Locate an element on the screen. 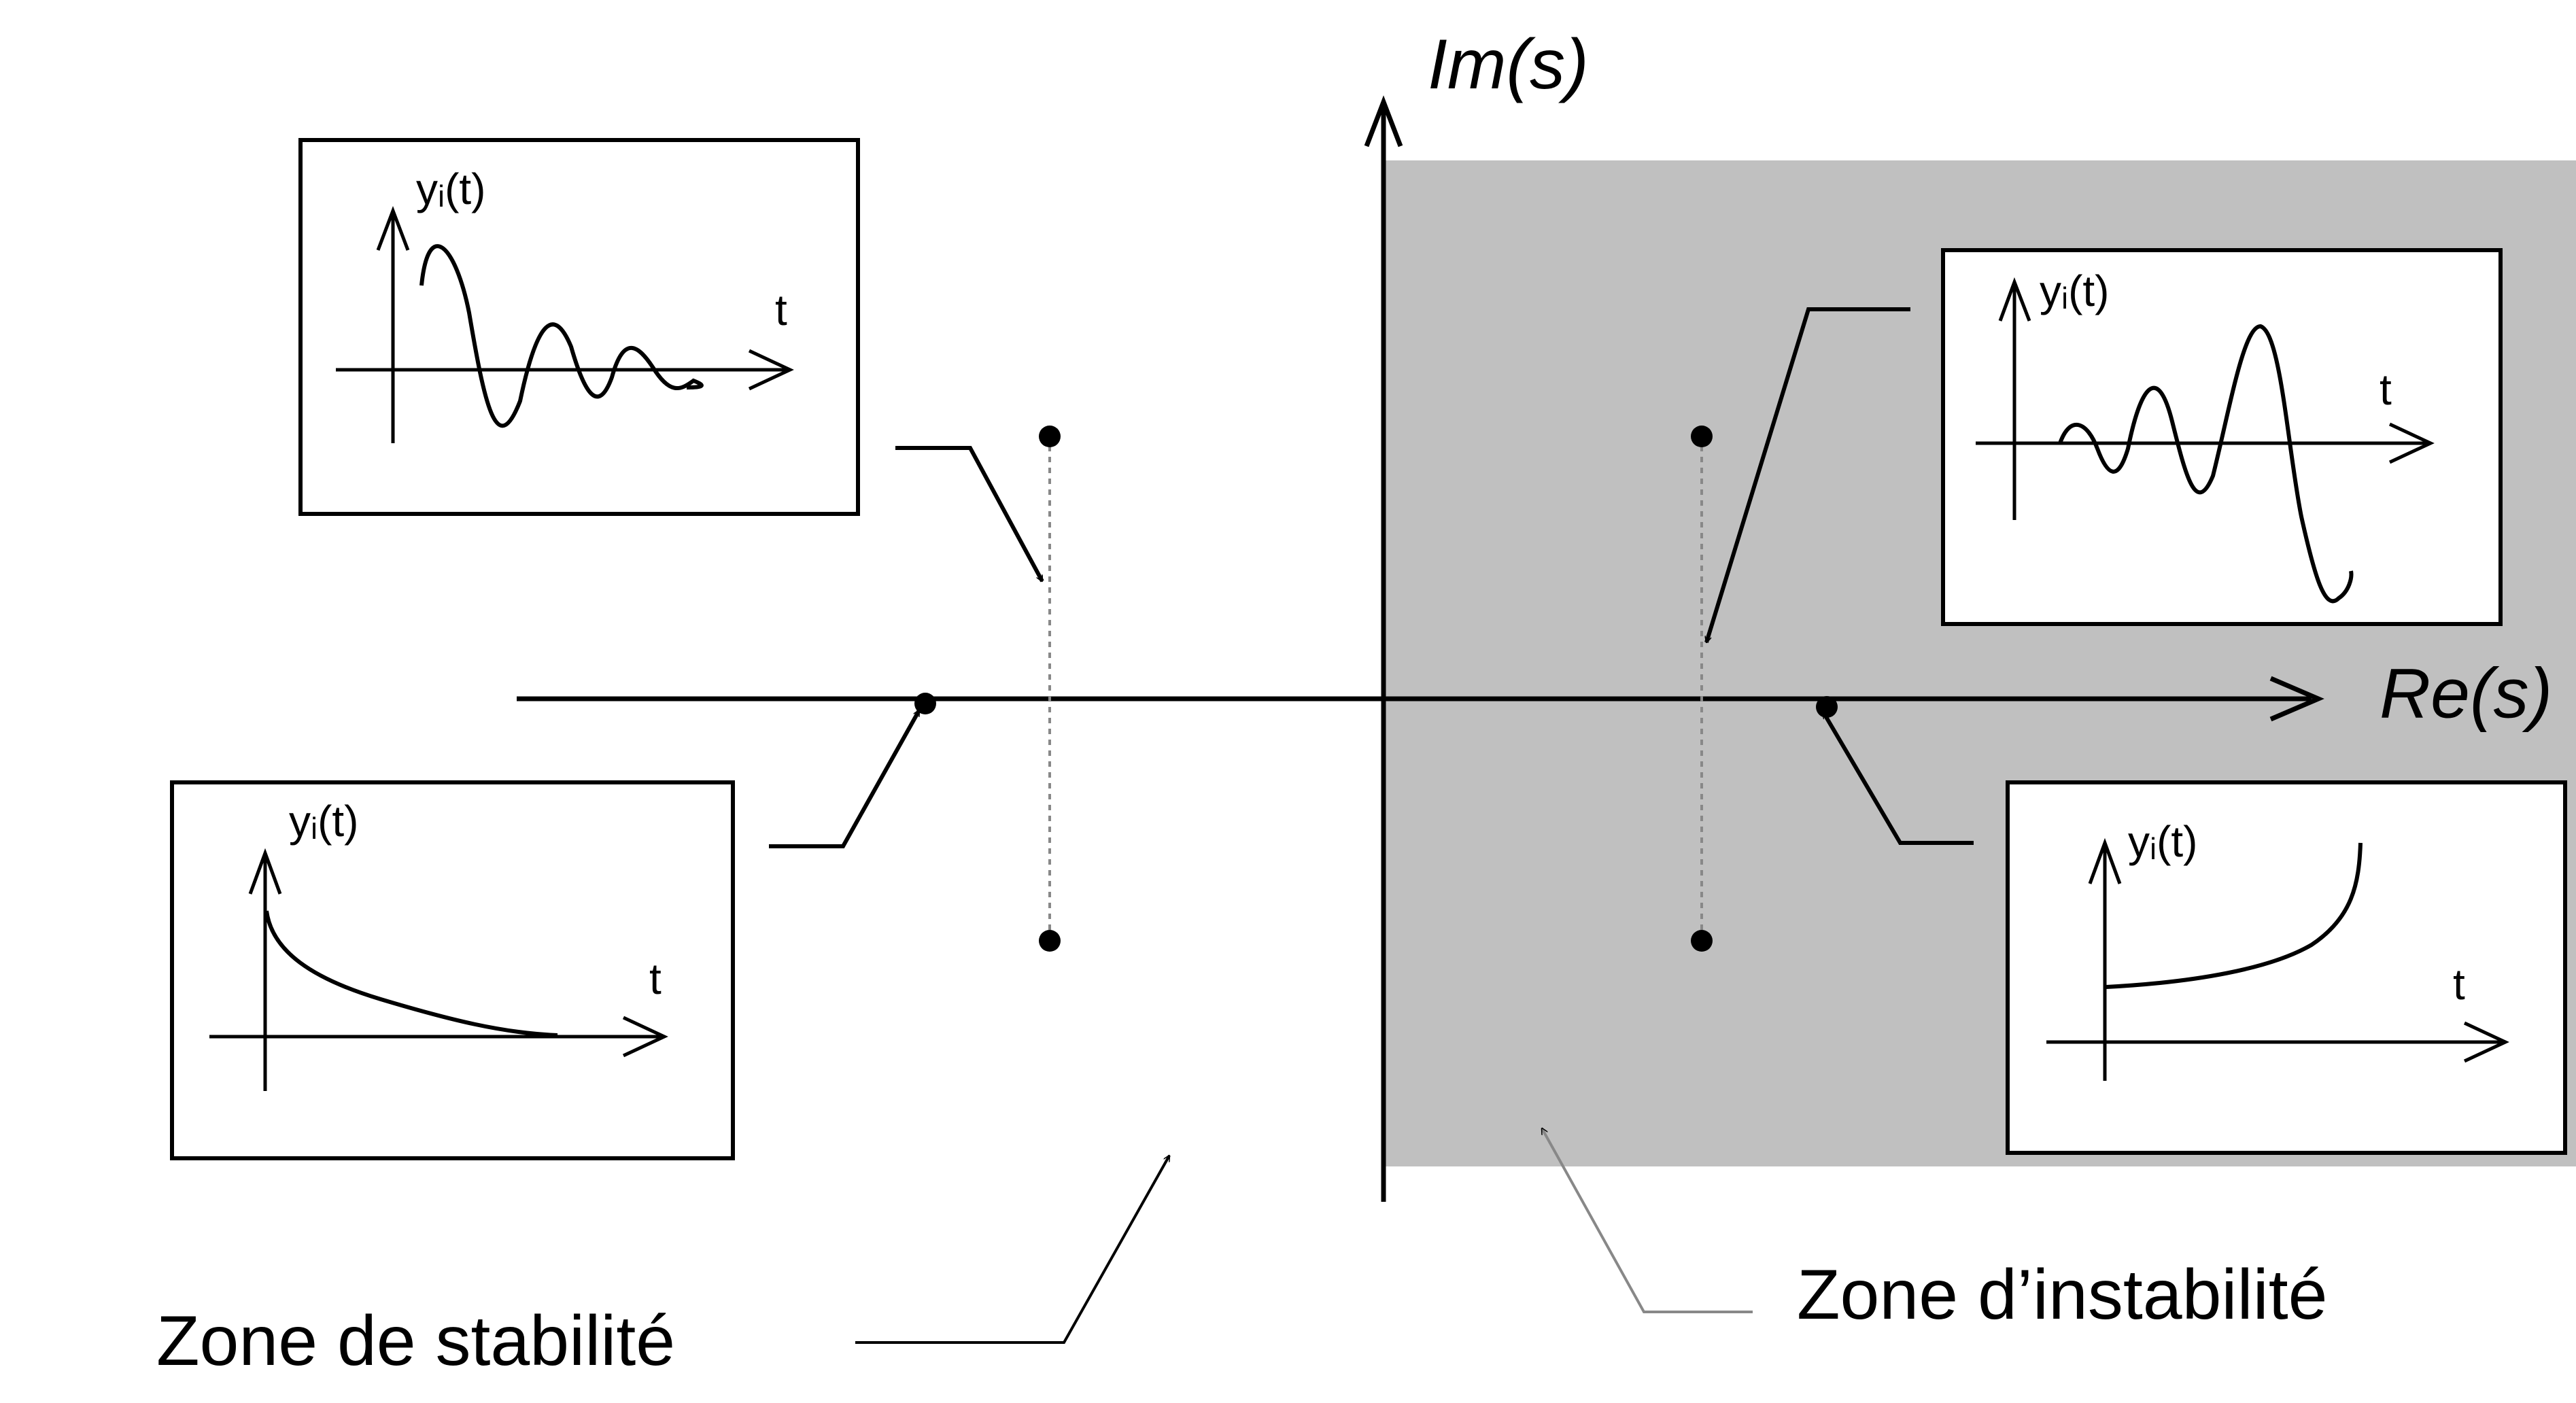  imaginary-axis is located at coordinates (1383, 648).